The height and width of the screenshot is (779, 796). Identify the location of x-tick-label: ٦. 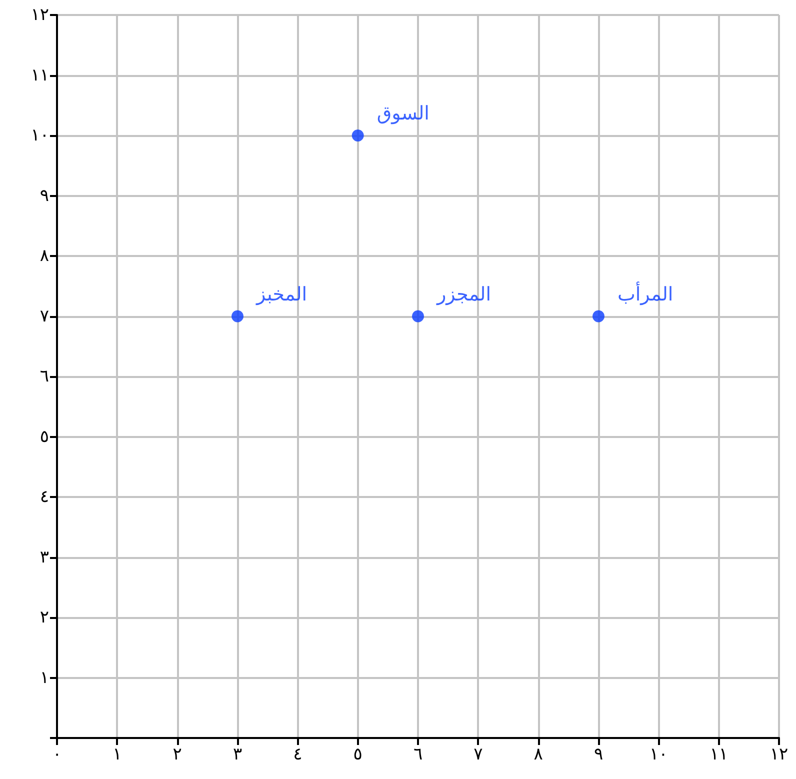
(418, 754).